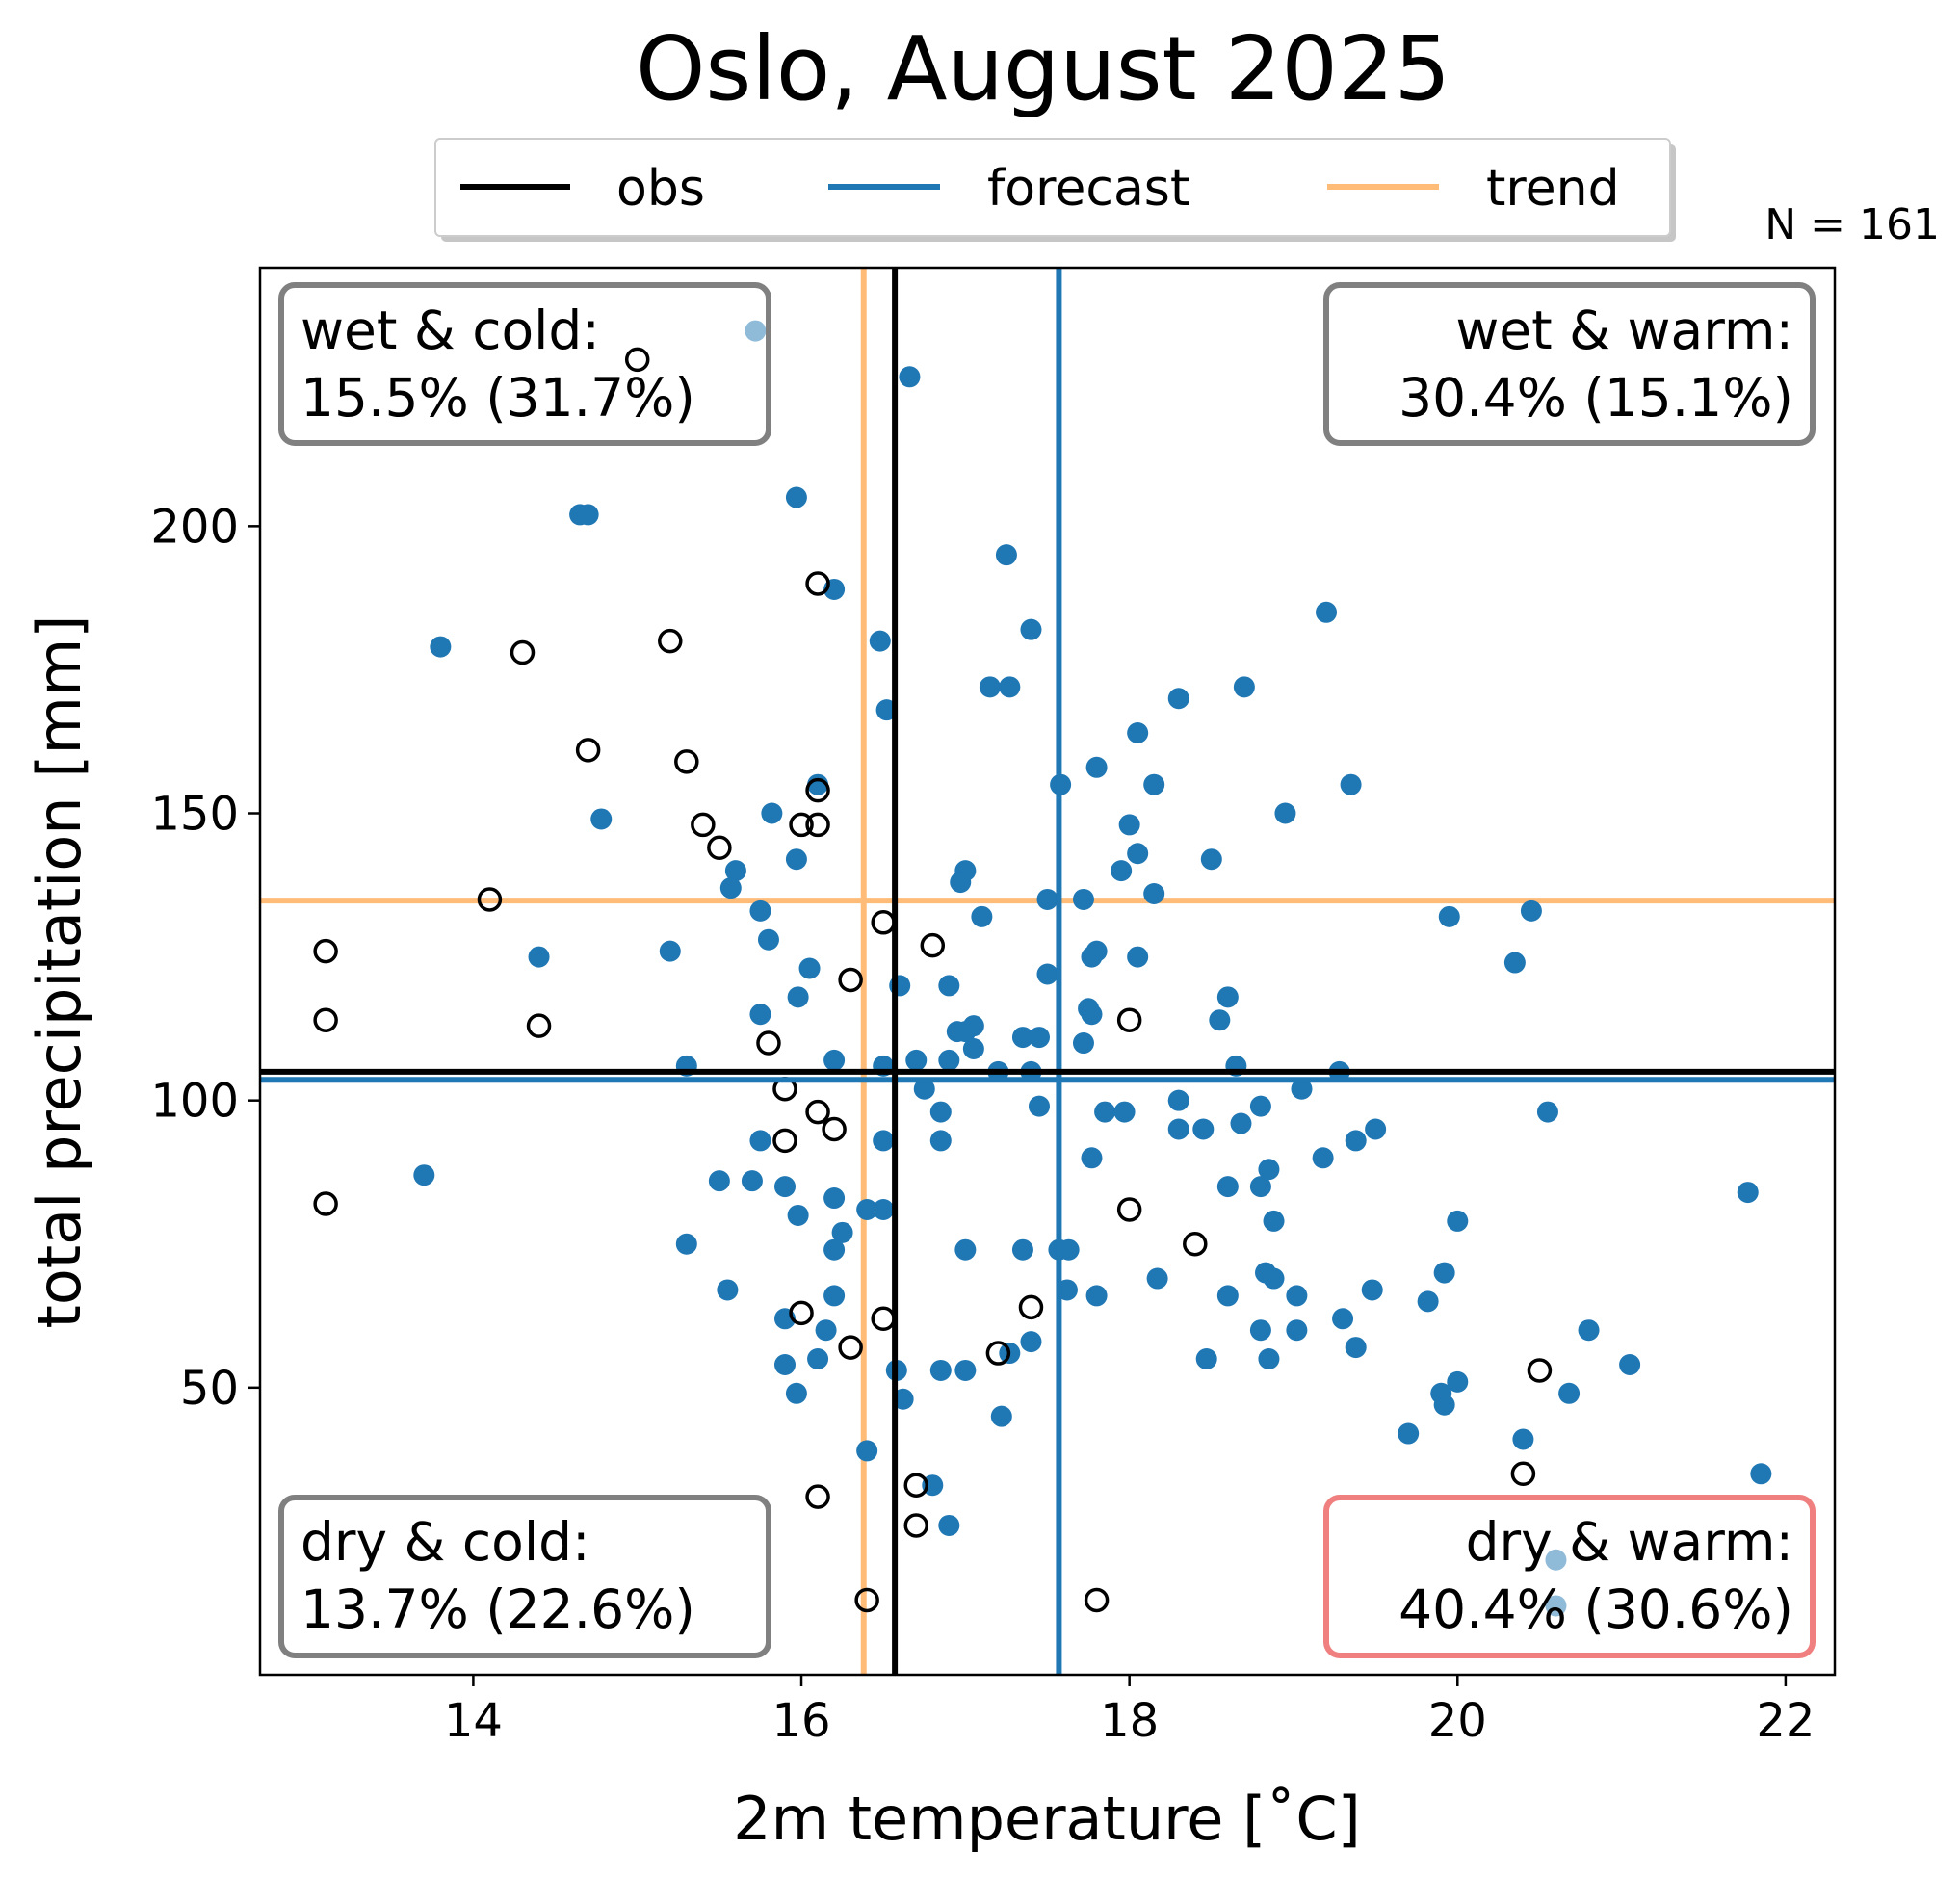 The width and height of the screenshot is (1960, 1877). What do you see at coordinates (194, 527) in the screenshot?
I see `y-tick-label: 200` at bounding box center [194, 527].